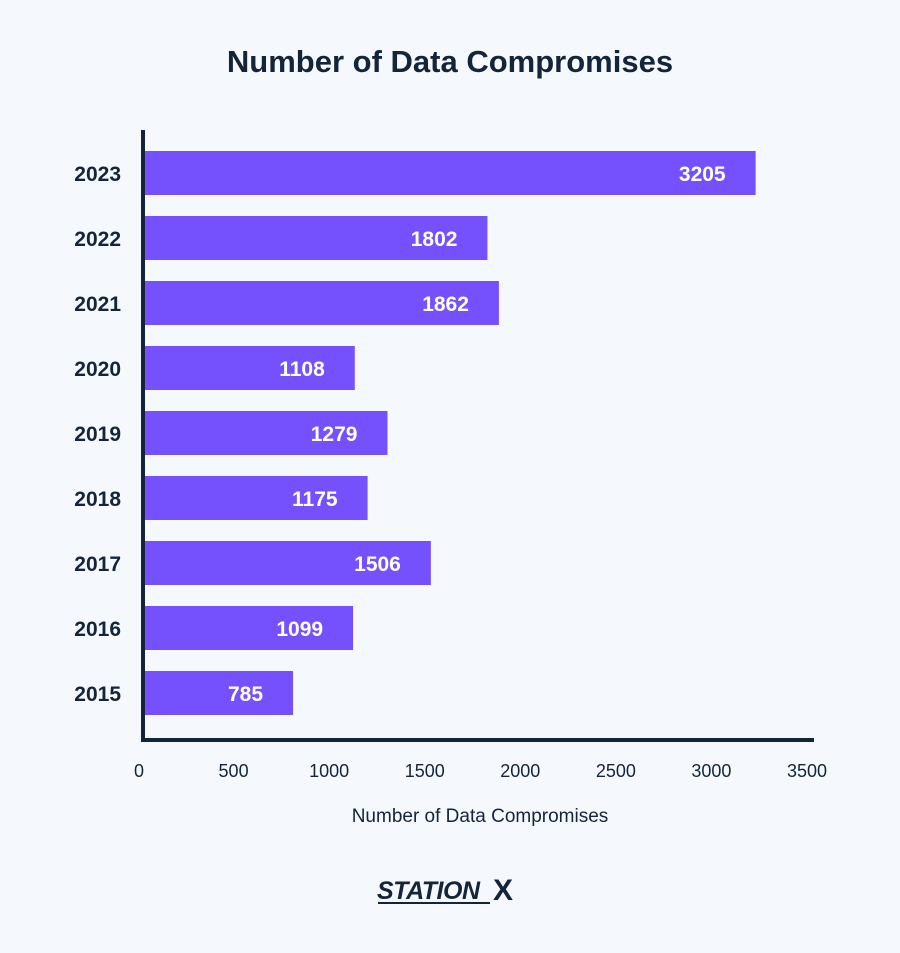 This screenshot has width=900, height=953. What do you see at coordinates (97, 694) in the screenshot?
I see `category-label-2015: 2015` at bounding box center [97, 694].